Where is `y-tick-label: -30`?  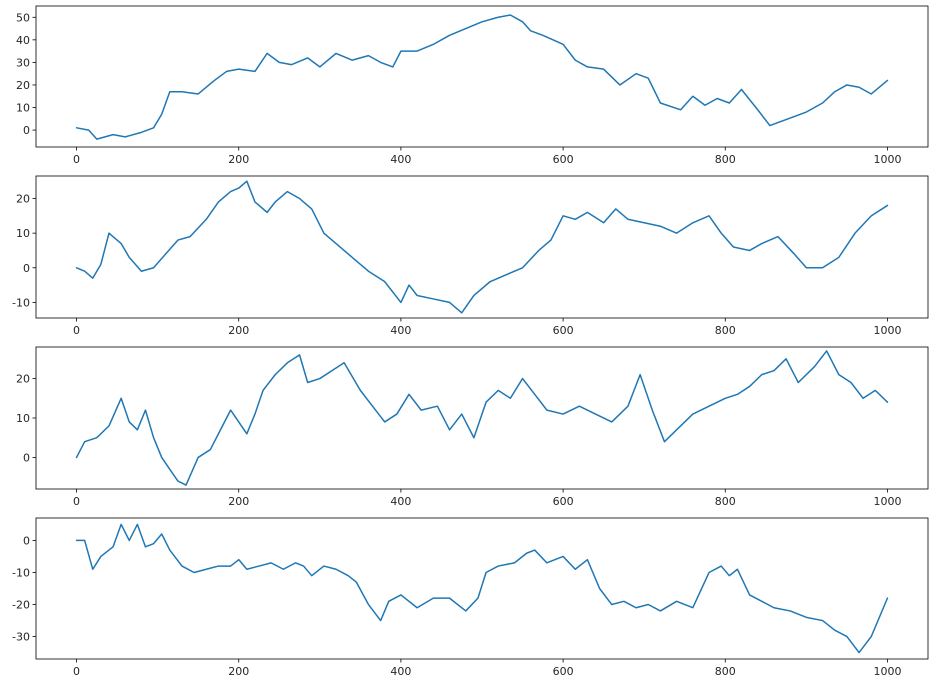
y-tick-label: -30 is located at coordinates (21, 637).